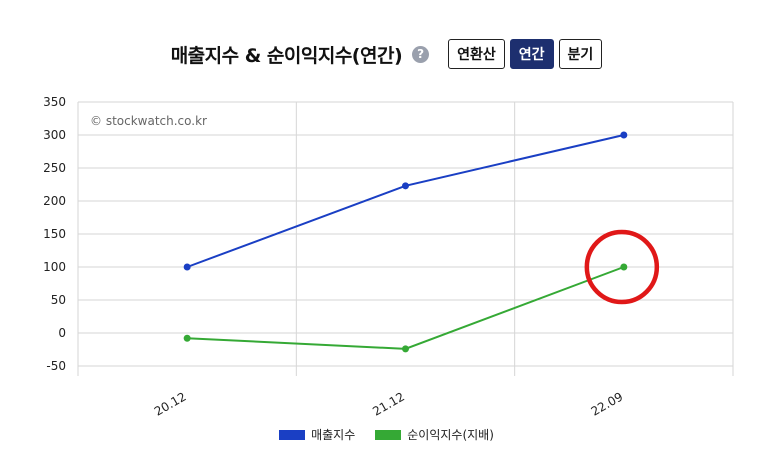 The image size is (773, 473). What do you see at coordinates (54, 267) in the screenshot?
I see `y-tick-label: 100` at bounding box center [54, 267].